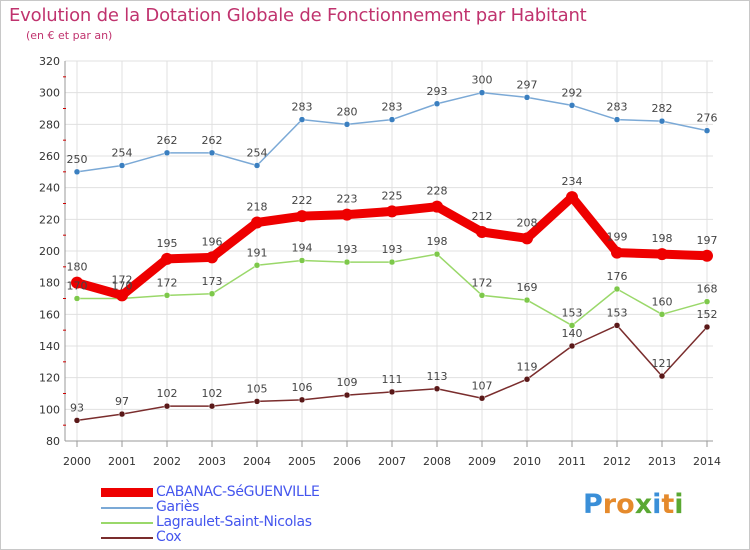 Image resolution: width=750 pixels, height=550 pixels. What do you see at coordinates (437, 191) in the screenshot?
I see `data-label-cabanac-2008: 228` at bounding box center [437, 191].